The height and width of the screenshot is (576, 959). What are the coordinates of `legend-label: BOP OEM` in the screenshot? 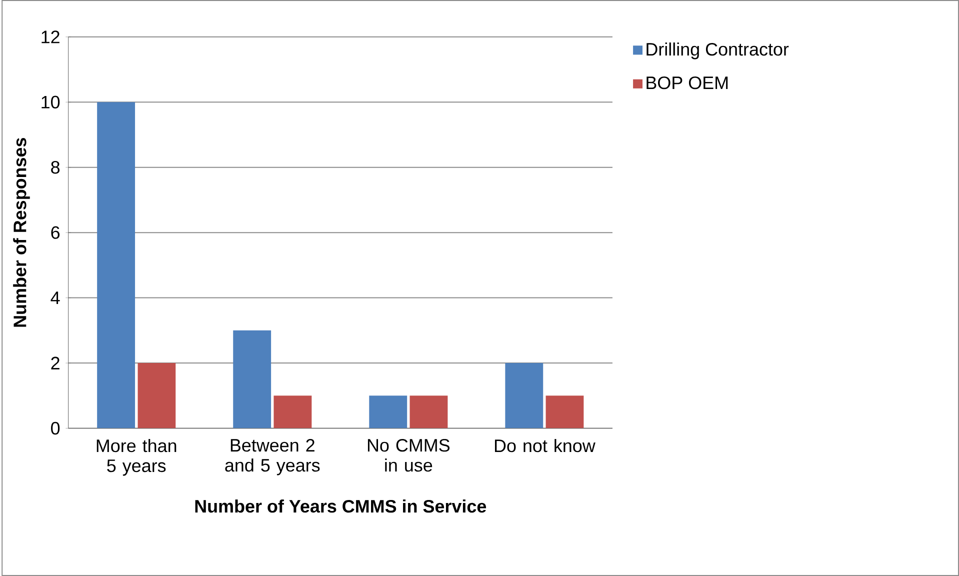 It's located at (687, 83).